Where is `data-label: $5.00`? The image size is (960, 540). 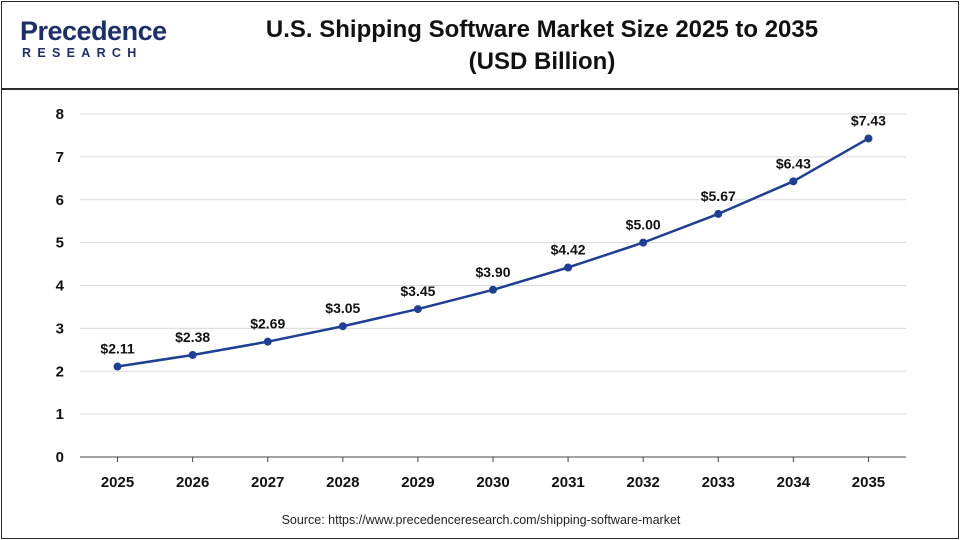
data-label: $5.00 is located at coordinates (643, 225).